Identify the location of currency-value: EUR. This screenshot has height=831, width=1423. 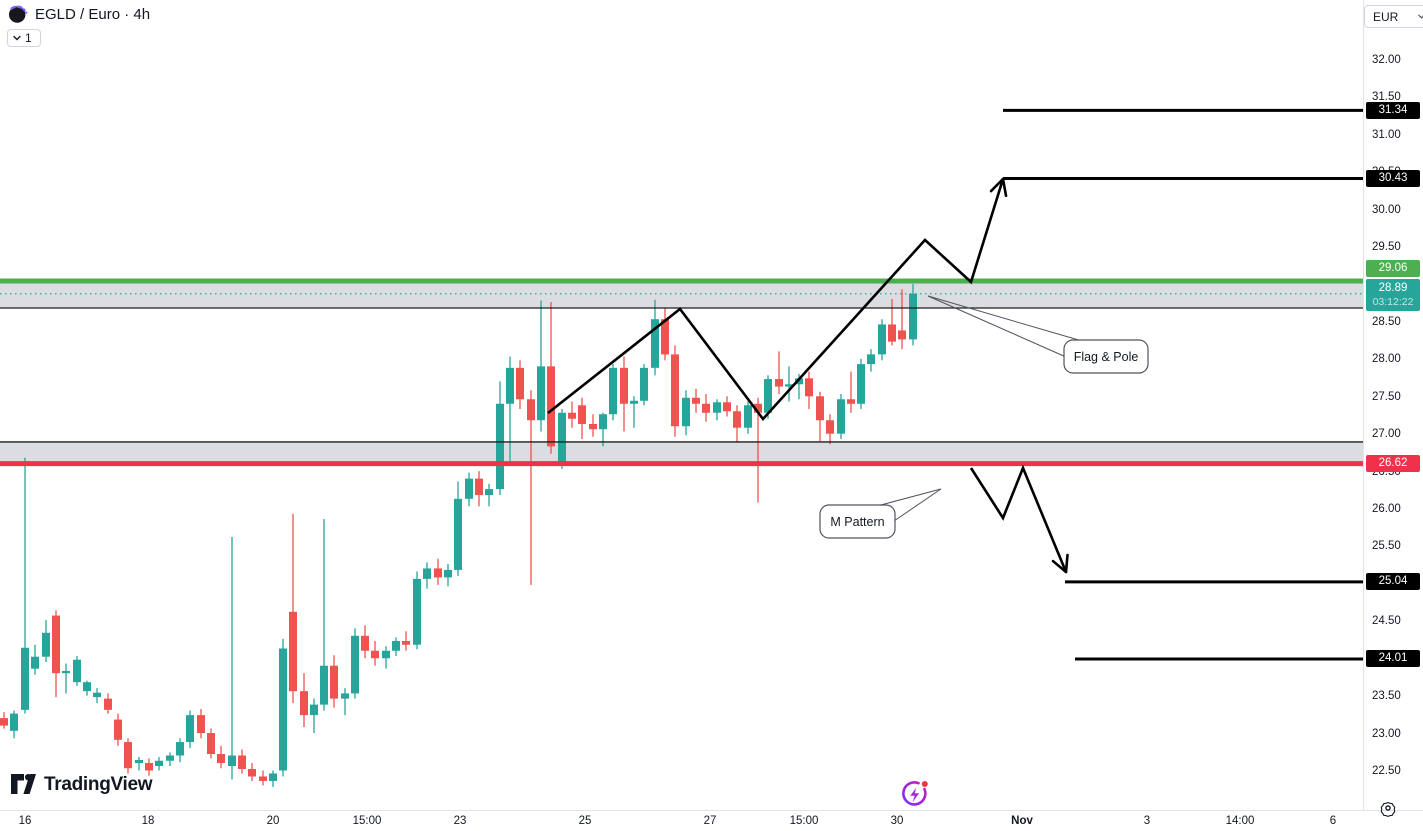
(1386, 16).